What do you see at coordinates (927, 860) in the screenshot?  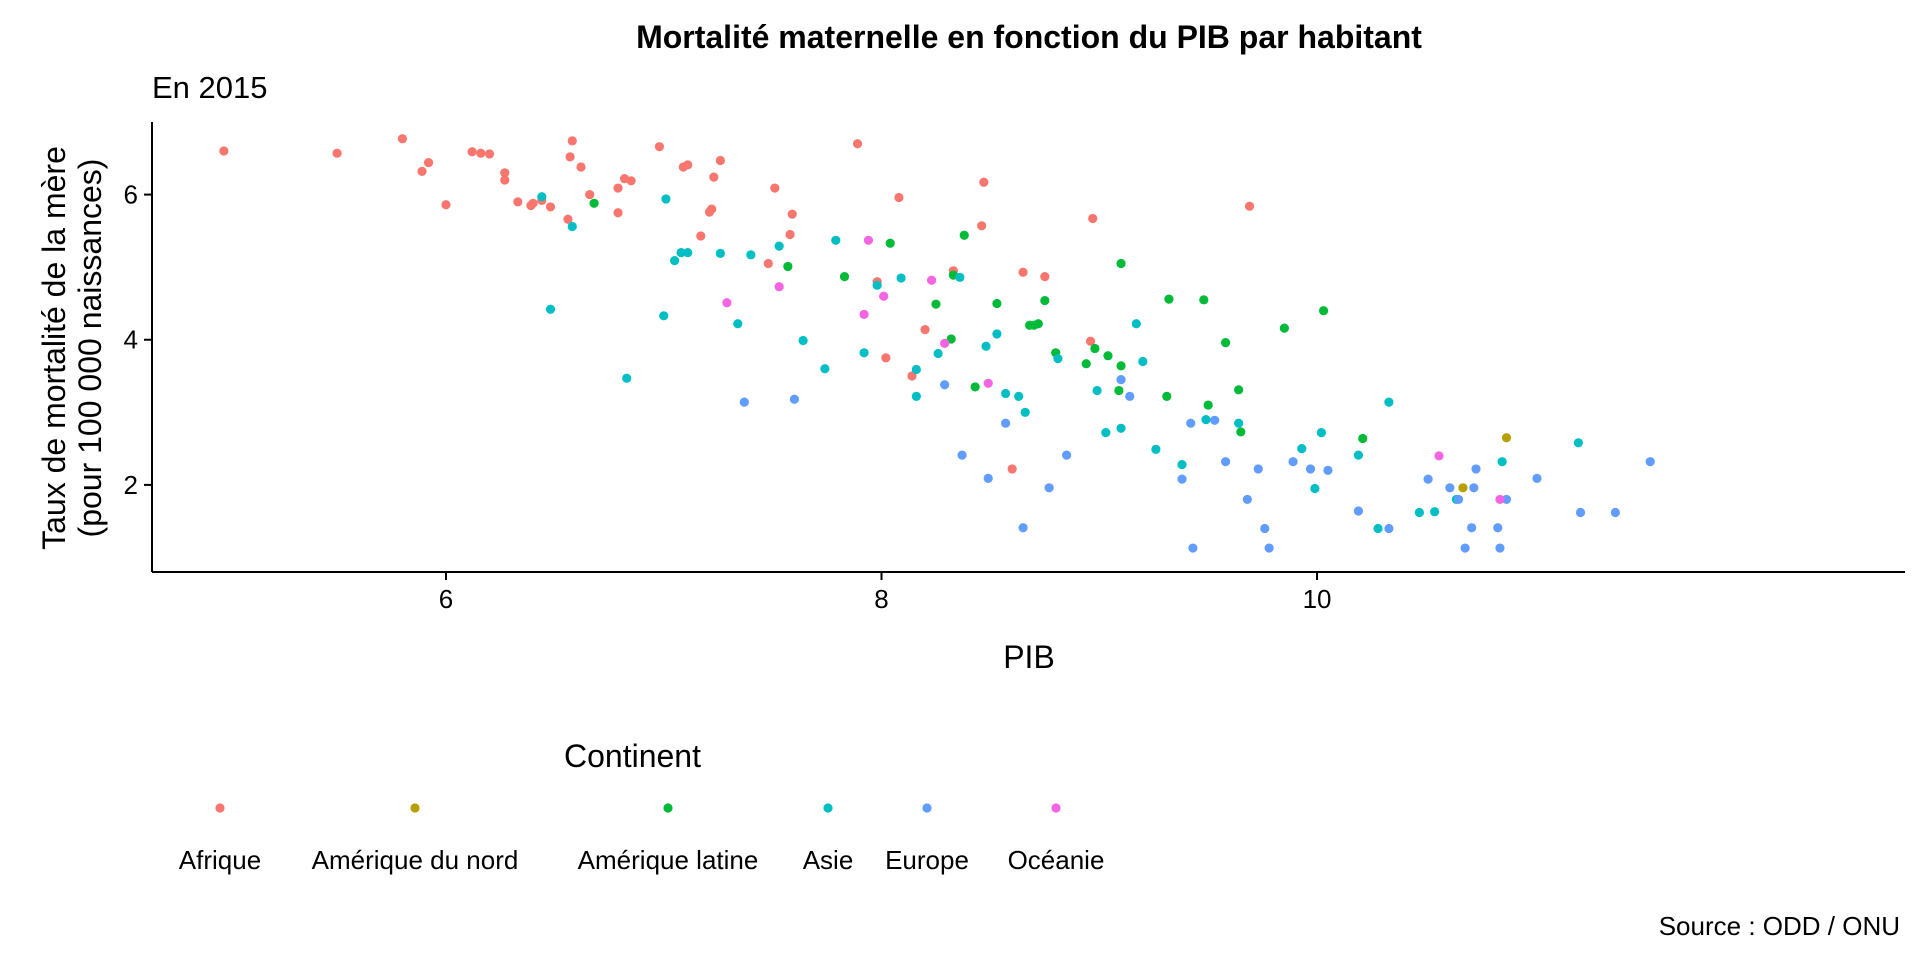 I see `legend-label: Europe` at bounding box center [927, 860].